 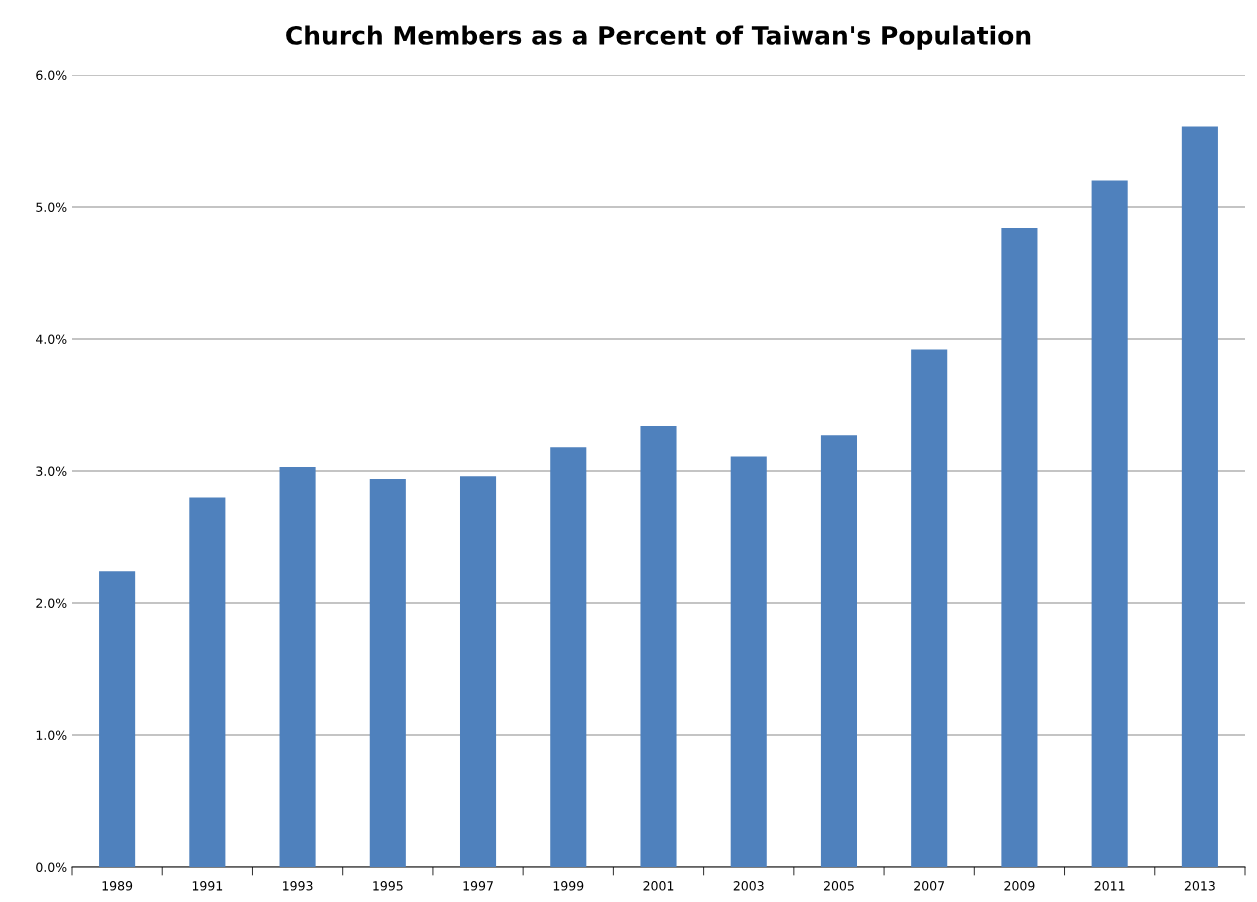 What do you see at coordinates (568, 886) in the screenshot?
I see `x-tick-label: 1999` at bounding box center [568, 886].